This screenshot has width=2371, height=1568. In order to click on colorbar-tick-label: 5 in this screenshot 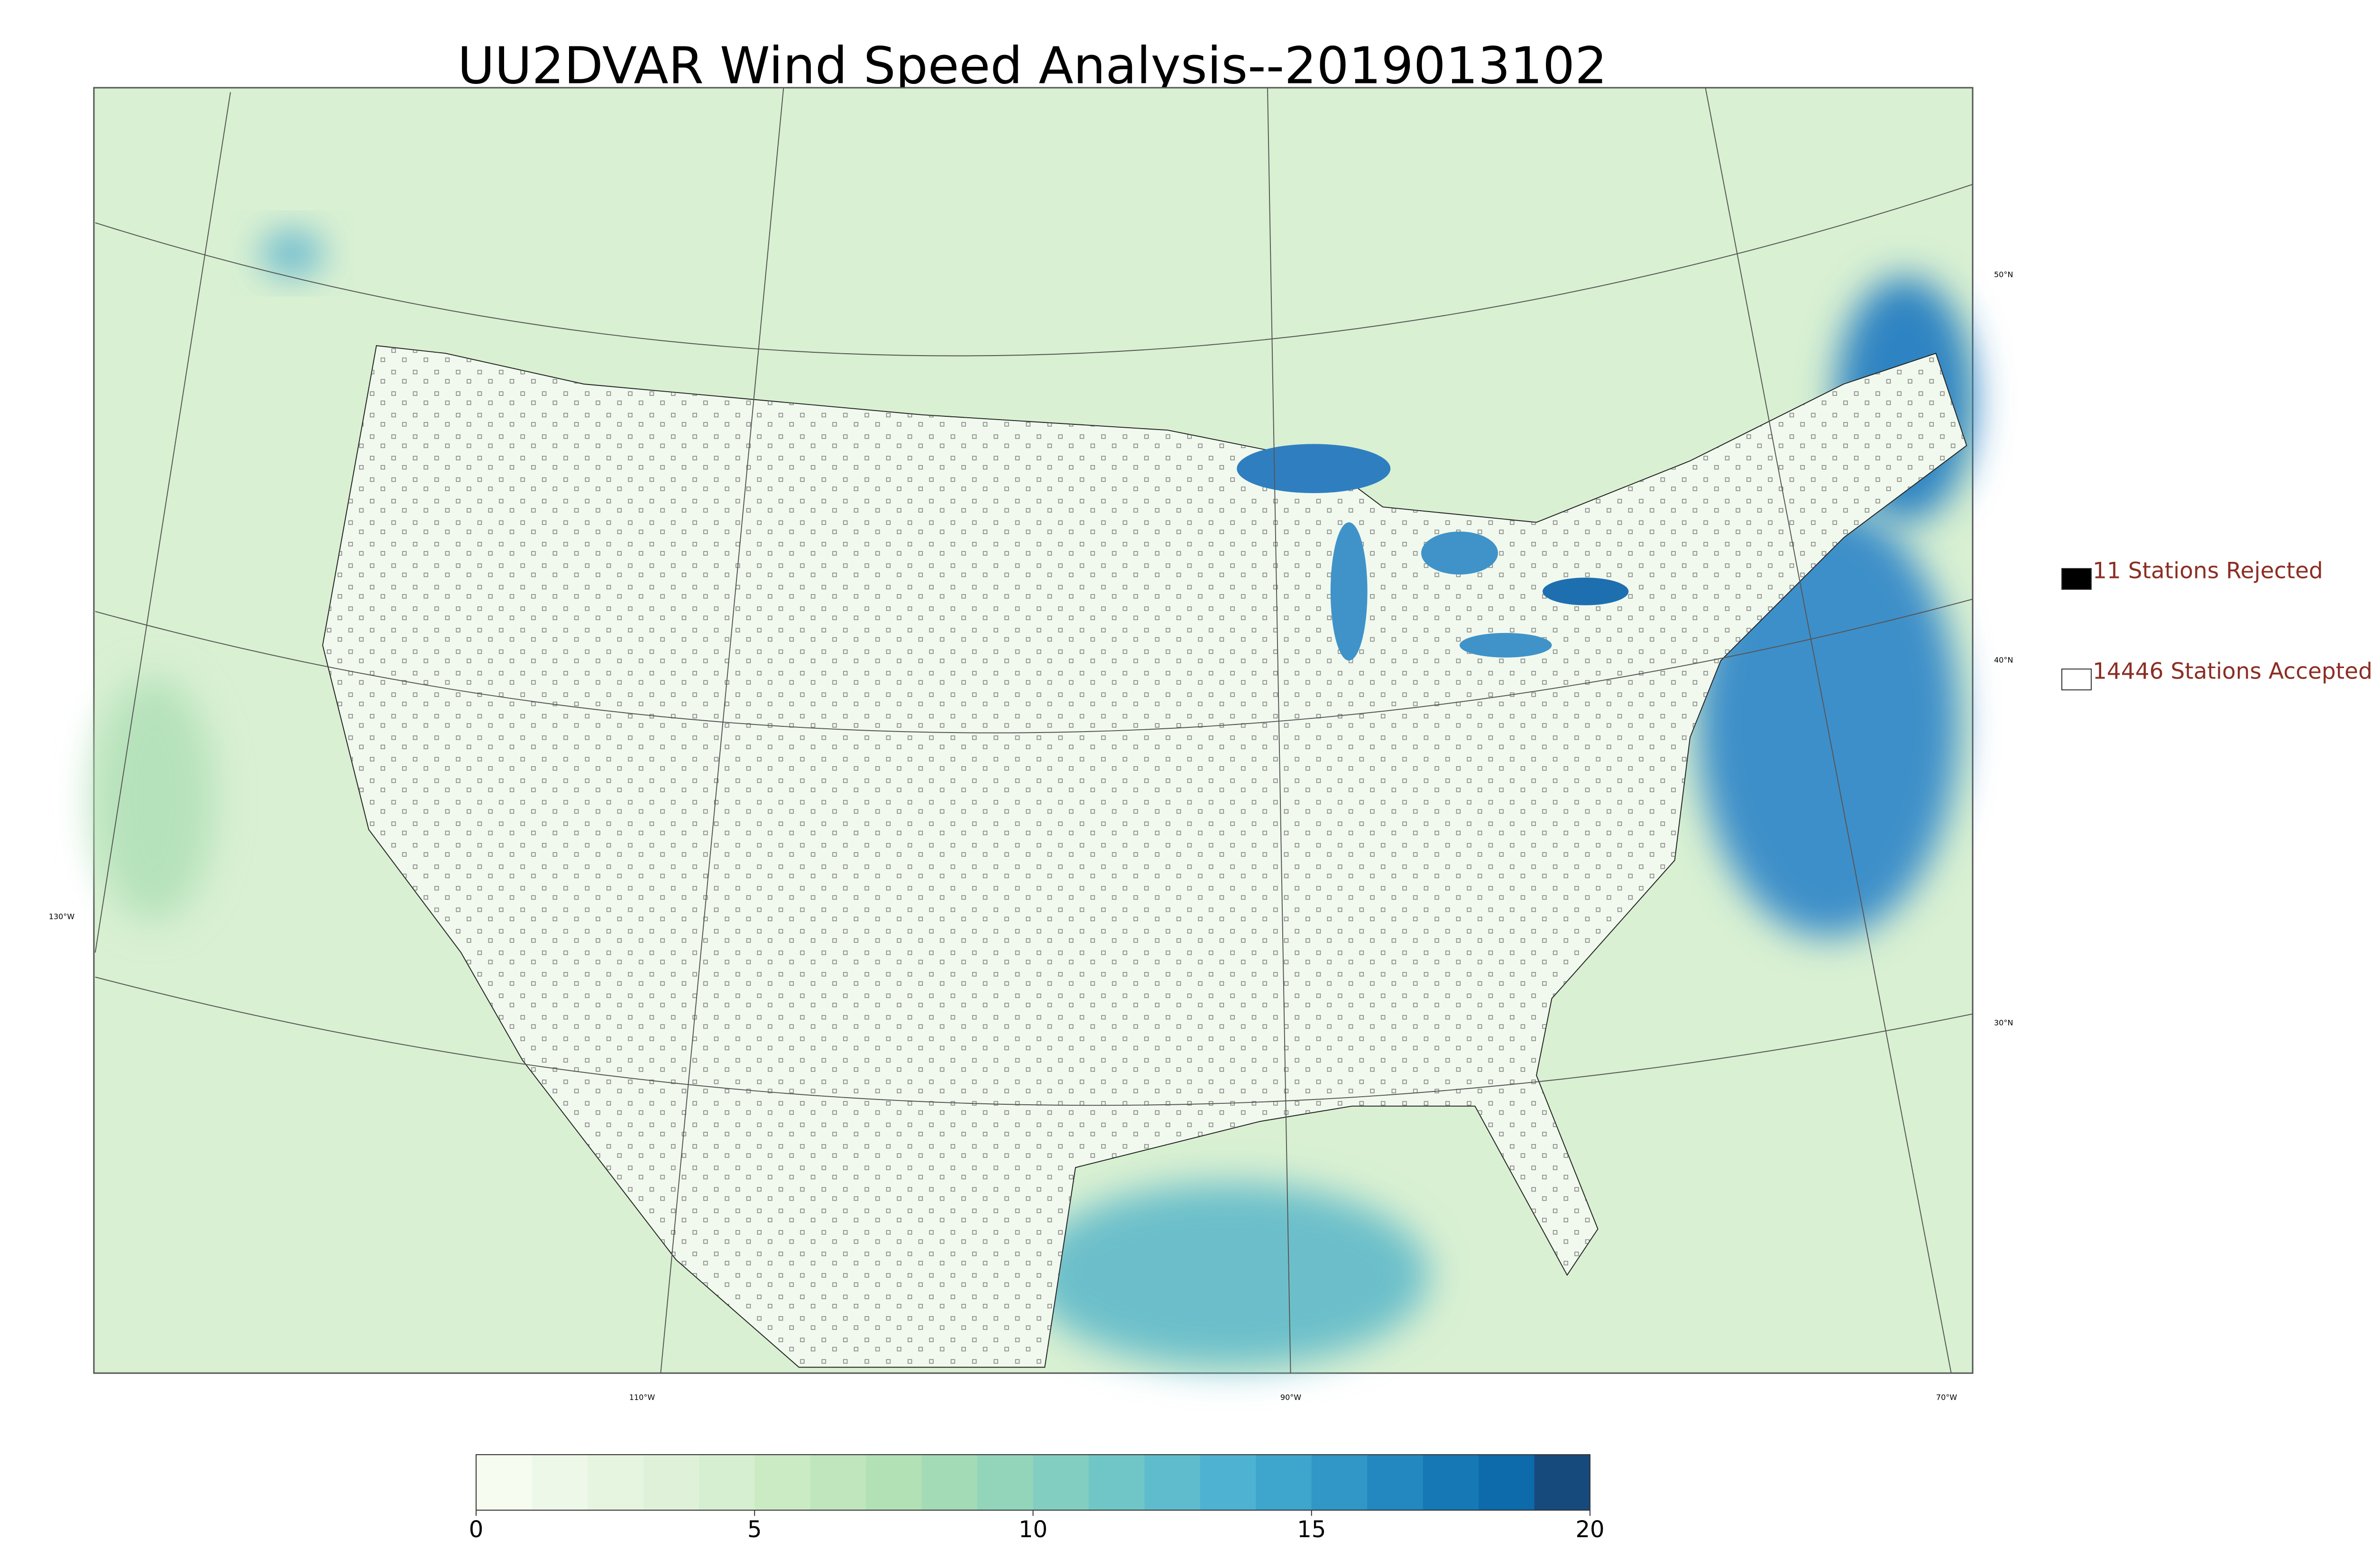, I will do `click(754, 1529)`.